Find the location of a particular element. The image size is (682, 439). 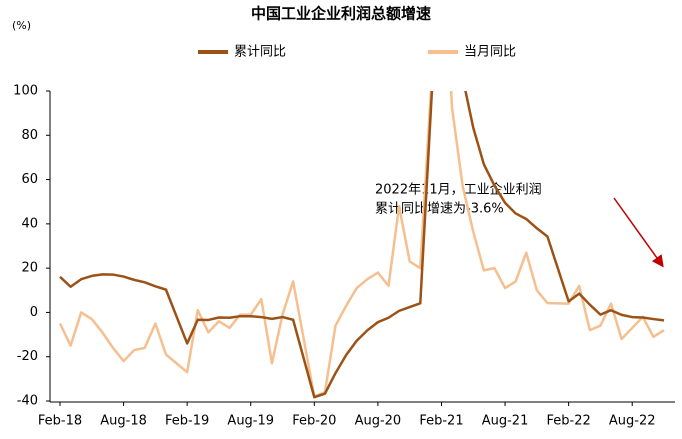

y-tick-label: 0 is located at coordinates (34, 312).